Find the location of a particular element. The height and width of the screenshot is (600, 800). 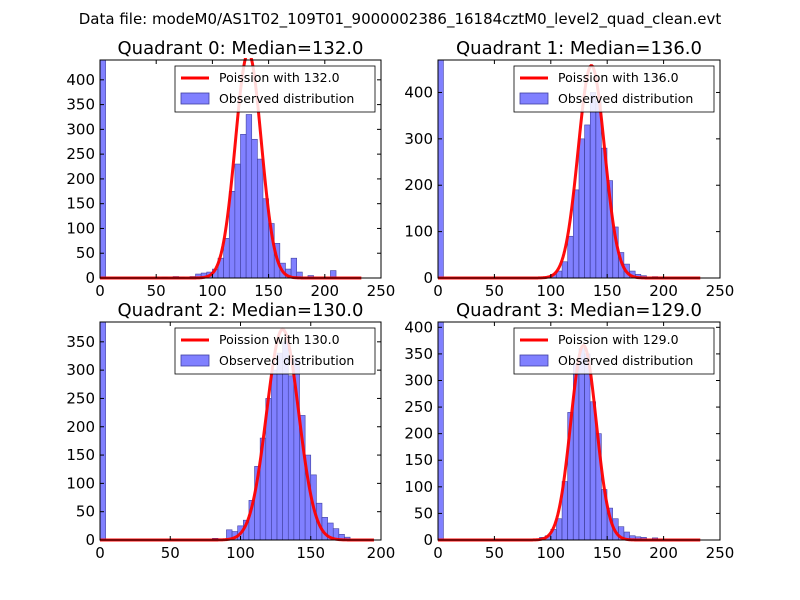

legend-label-fit: Poission with 129.0 is located at coordinates (618, 339).